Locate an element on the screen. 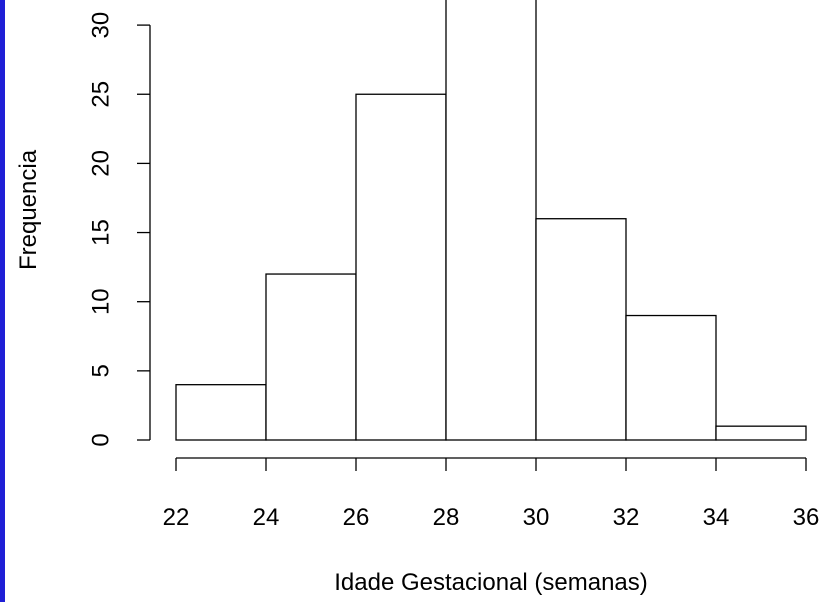 The width and height of the screenshot is (825, 602). x-axis-title: Idade Gestacional (semanas) is located at coordinates (491, 582).